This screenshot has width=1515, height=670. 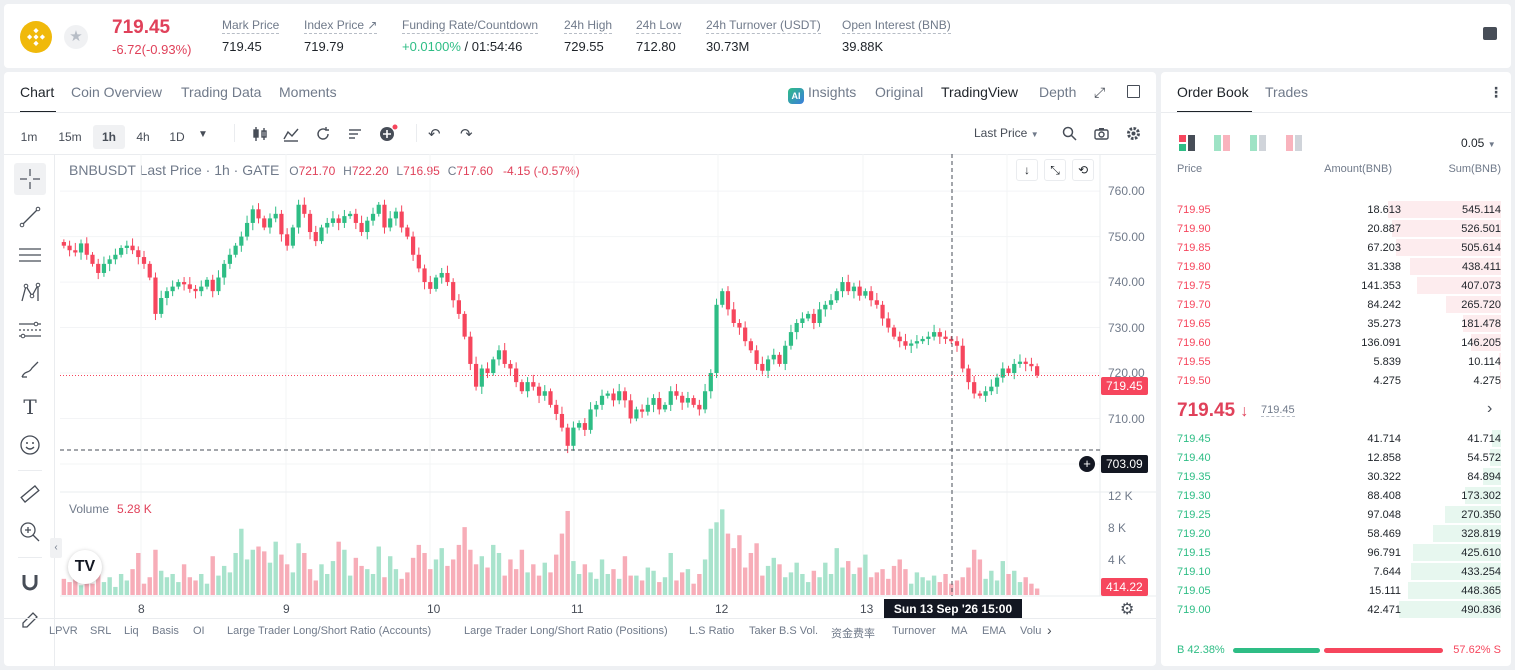 I want to click on tab-trades: Trades, so click(x=1287, y=92).